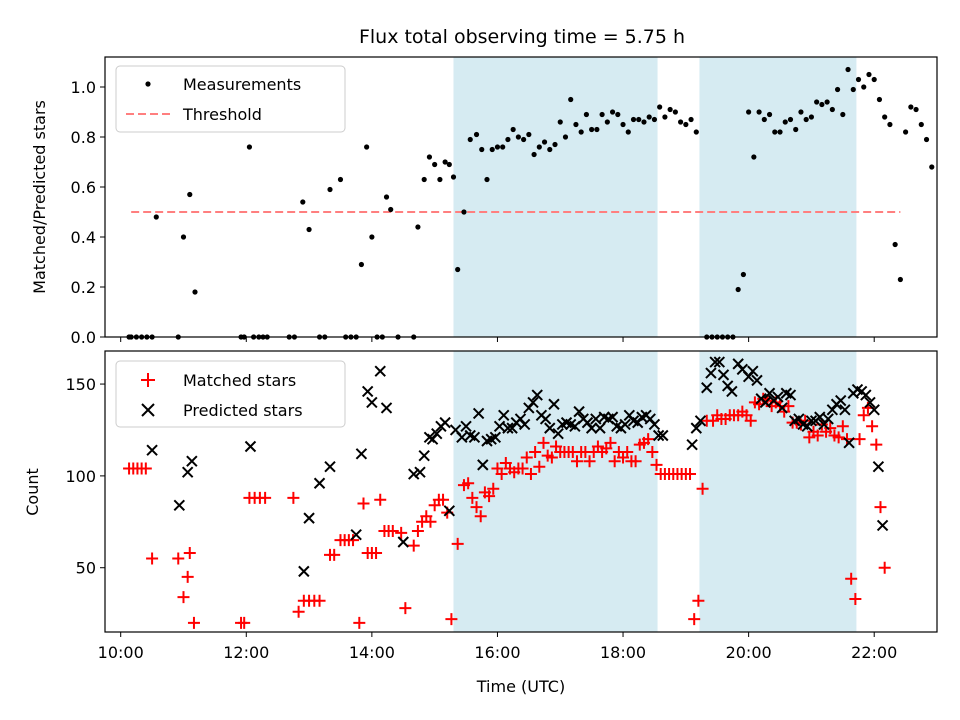 This screenshot has width=960, height=720. What do you see at coordinates (85, 476) in the screenshot?
I see `bottom-y-ticks: 50 100 150` at bounding box center [85, 476].